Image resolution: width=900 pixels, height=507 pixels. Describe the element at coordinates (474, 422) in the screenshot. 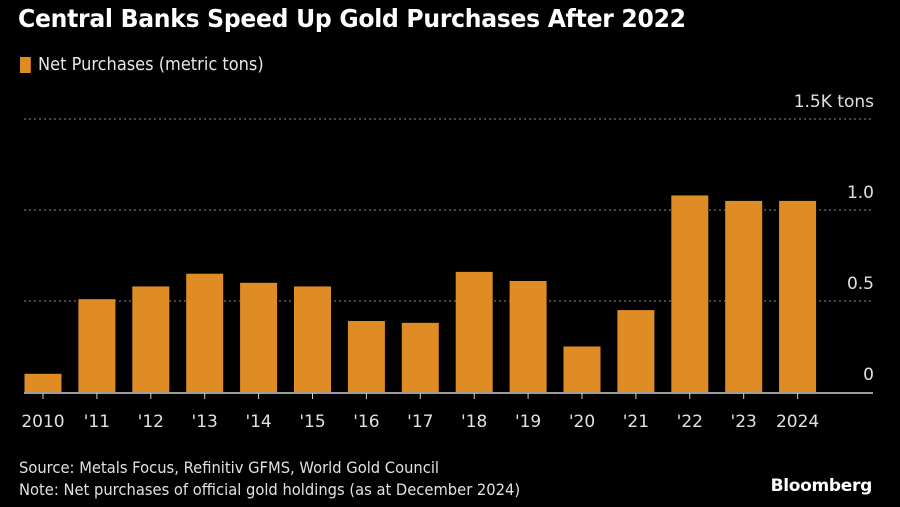

I see `x-tick-label: '18` at that location.